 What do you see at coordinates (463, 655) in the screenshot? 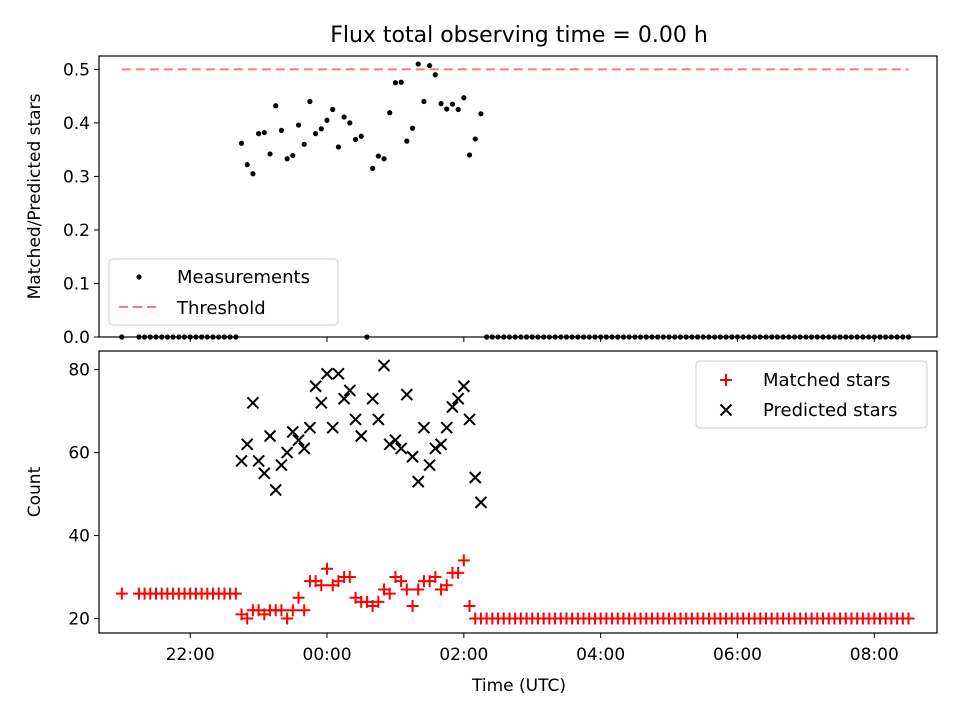
I see `x-tick-label: 02:00` at bounding box center [463, 655].